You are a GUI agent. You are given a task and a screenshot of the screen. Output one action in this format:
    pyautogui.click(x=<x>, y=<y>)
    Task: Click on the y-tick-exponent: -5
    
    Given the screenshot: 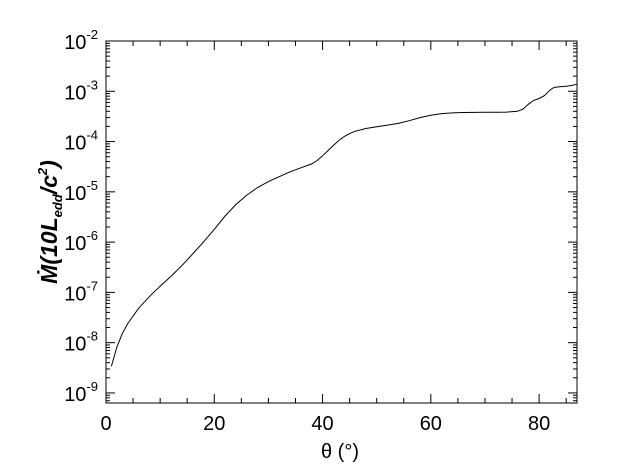 What is the action you would take?
    pyautogui.click(x=92, y=185)
    